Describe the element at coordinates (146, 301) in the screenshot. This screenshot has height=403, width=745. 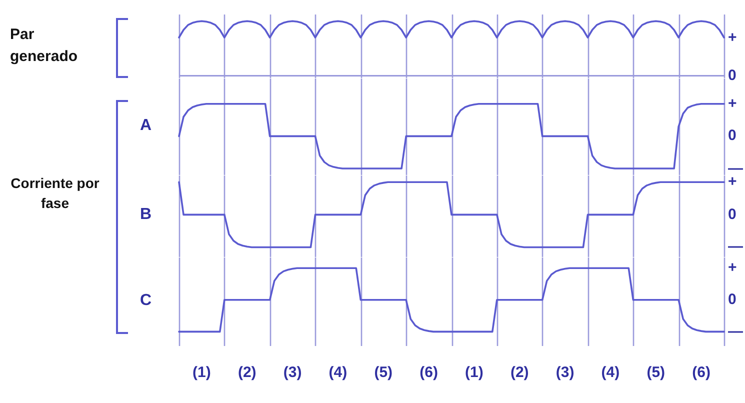
I see `y-axis-title: C` at that location.